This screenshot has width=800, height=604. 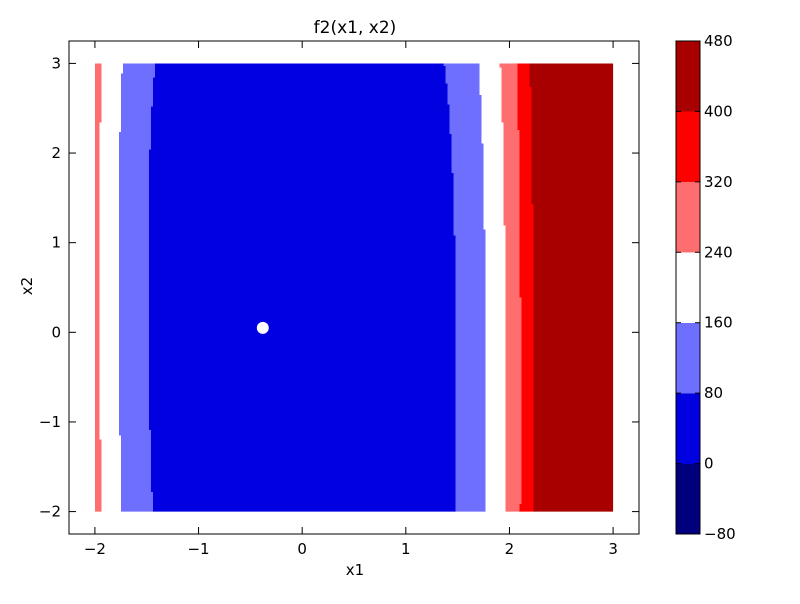 I want to click on minimum-marker, so click(x=262, y=327).